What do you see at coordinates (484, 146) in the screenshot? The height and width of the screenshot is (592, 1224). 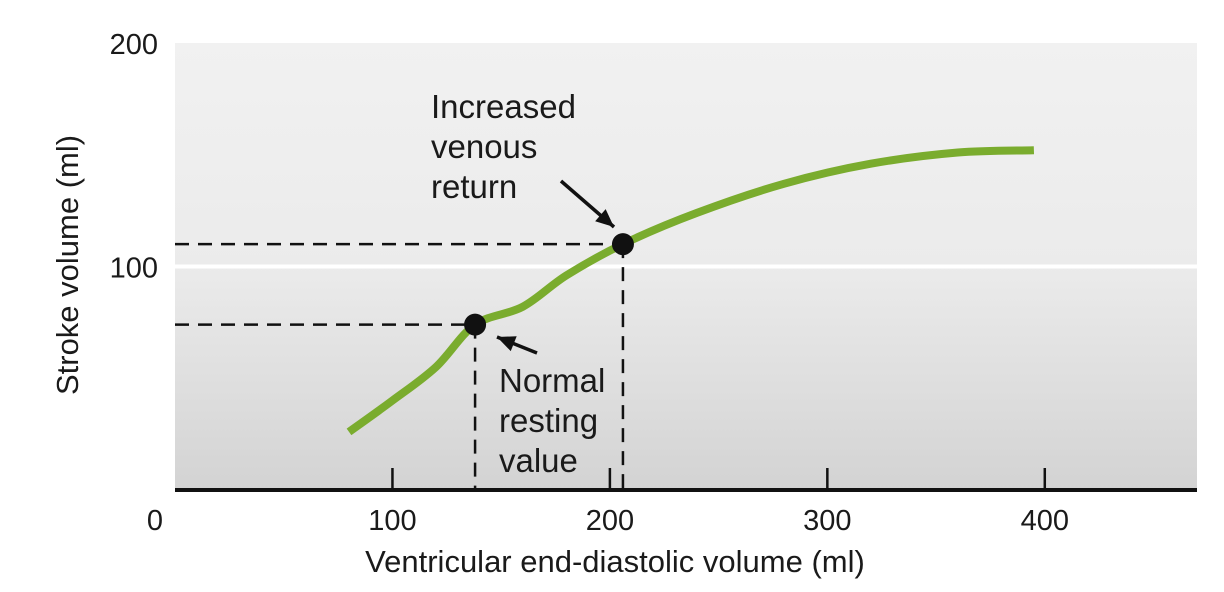 I see `annotation-line: venous` at bounding box center [484, 146].